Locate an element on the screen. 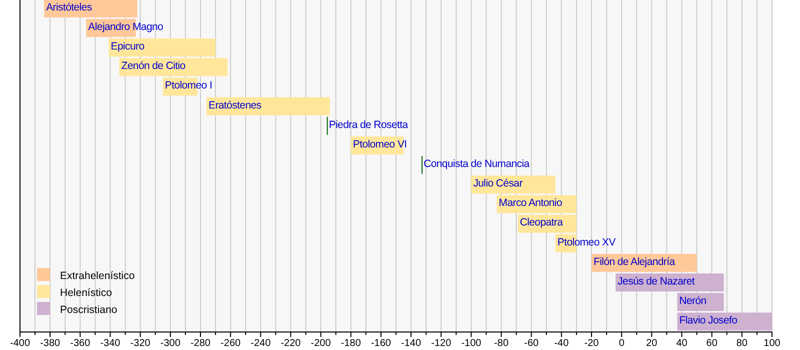 The width and height of the screenshot is (800, 350). x-tick-label: -360 is located at coordinates (80, 343).